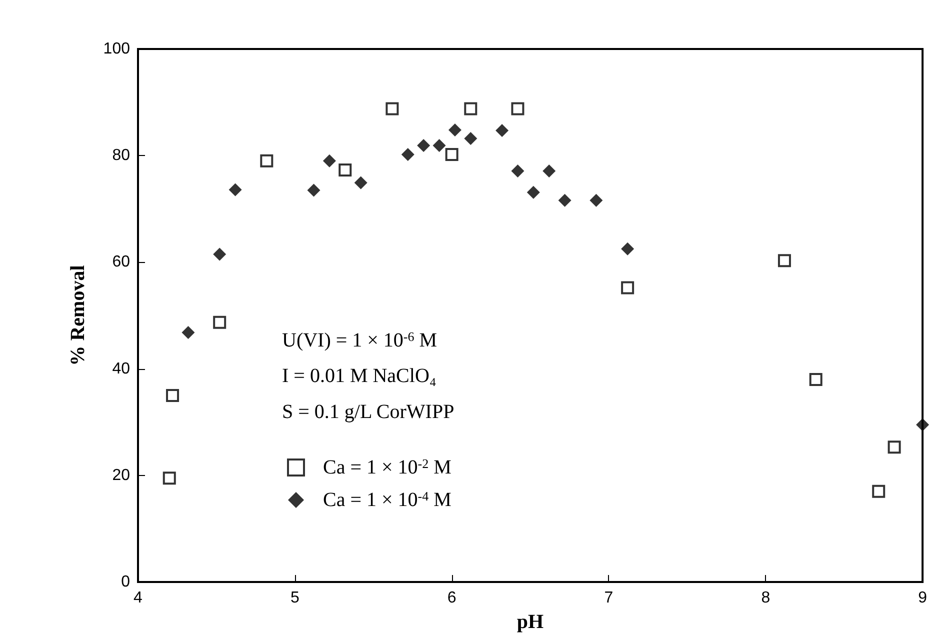 The height and width of the screenshot is (638, 930). What do you see at coordinates (368, 412) in the screenshot?
I see `annotation: S = 0.1 g/L CorWIPP` at bounding box center [368, 412].